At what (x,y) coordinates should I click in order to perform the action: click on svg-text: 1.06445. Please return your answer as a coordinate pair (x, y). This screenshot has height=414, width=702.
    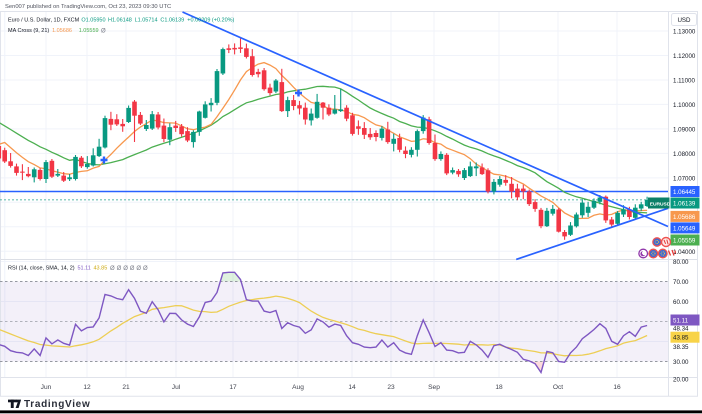
    Looking at the image, I should click on (684, 192).